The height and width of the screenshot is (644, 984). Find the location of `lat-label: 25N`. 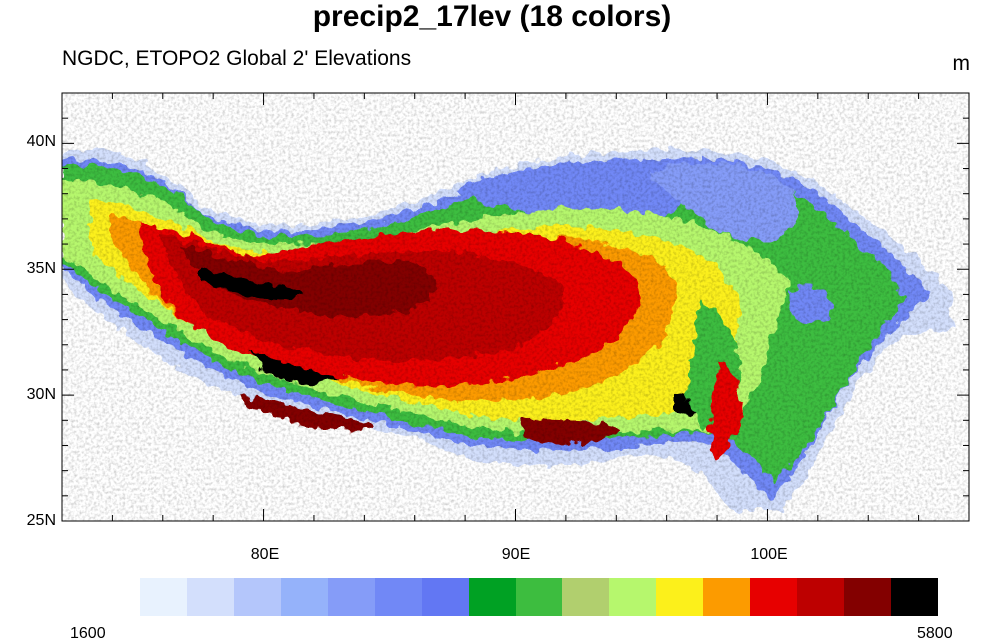

lat-label: 25N is located at coordinates (41, 520).